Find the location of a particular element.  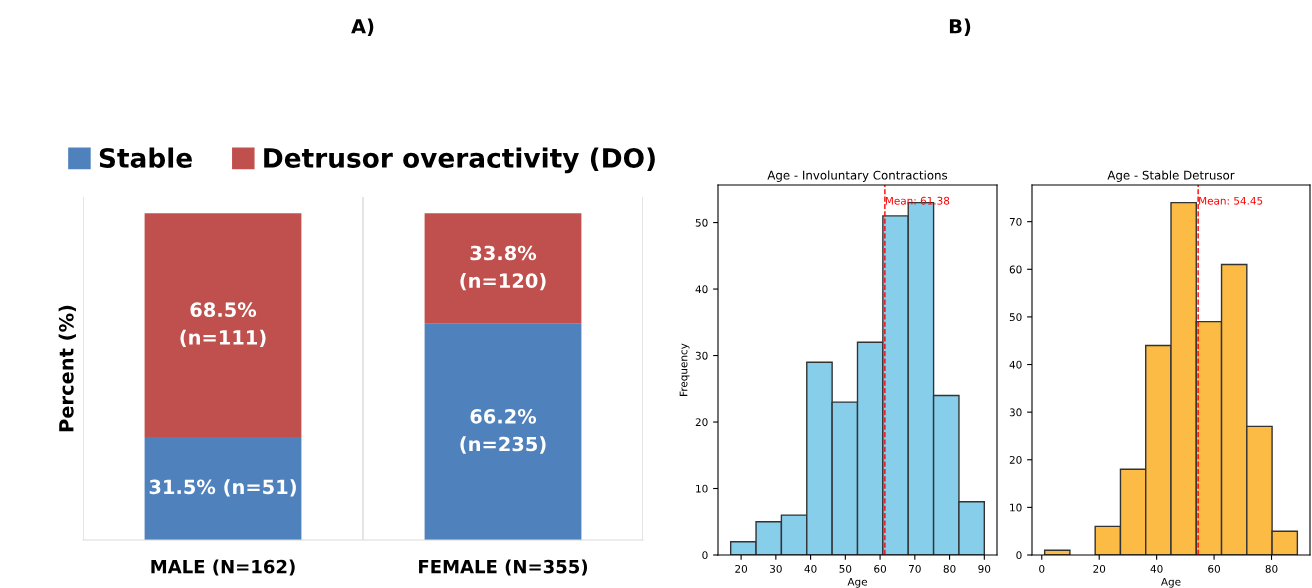

legend-label: Detrusor overactivity (DO) is located at coordinates (459, 160).